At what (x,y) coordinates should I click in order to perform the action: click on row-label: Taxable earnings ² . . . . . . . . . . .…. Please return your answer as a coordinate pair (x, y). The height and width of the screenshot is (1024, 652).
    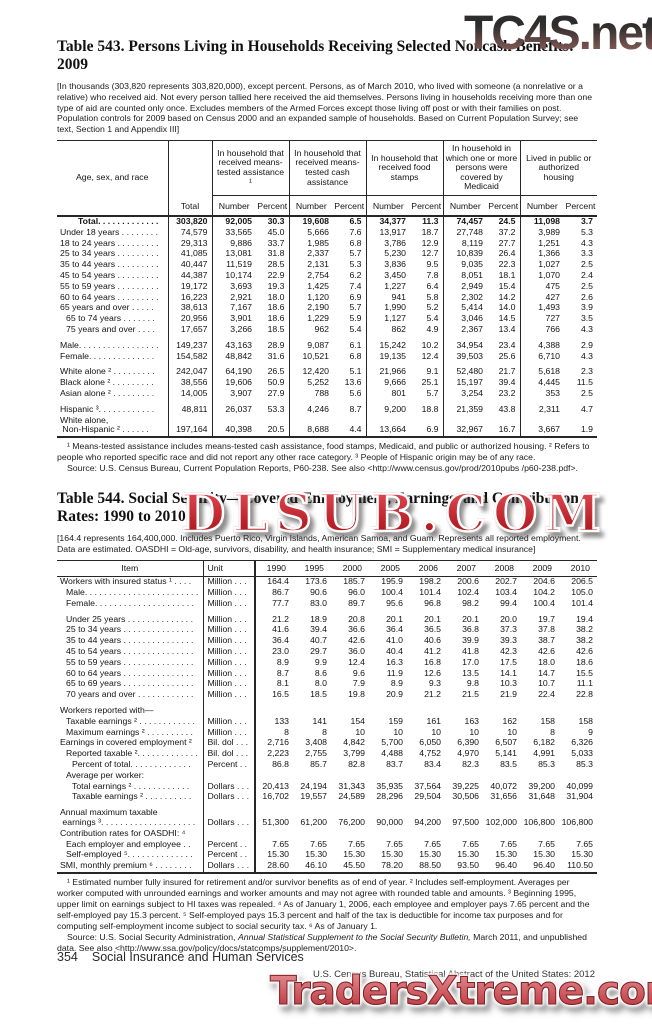
    Looking at the image, I should click on (130, 721).